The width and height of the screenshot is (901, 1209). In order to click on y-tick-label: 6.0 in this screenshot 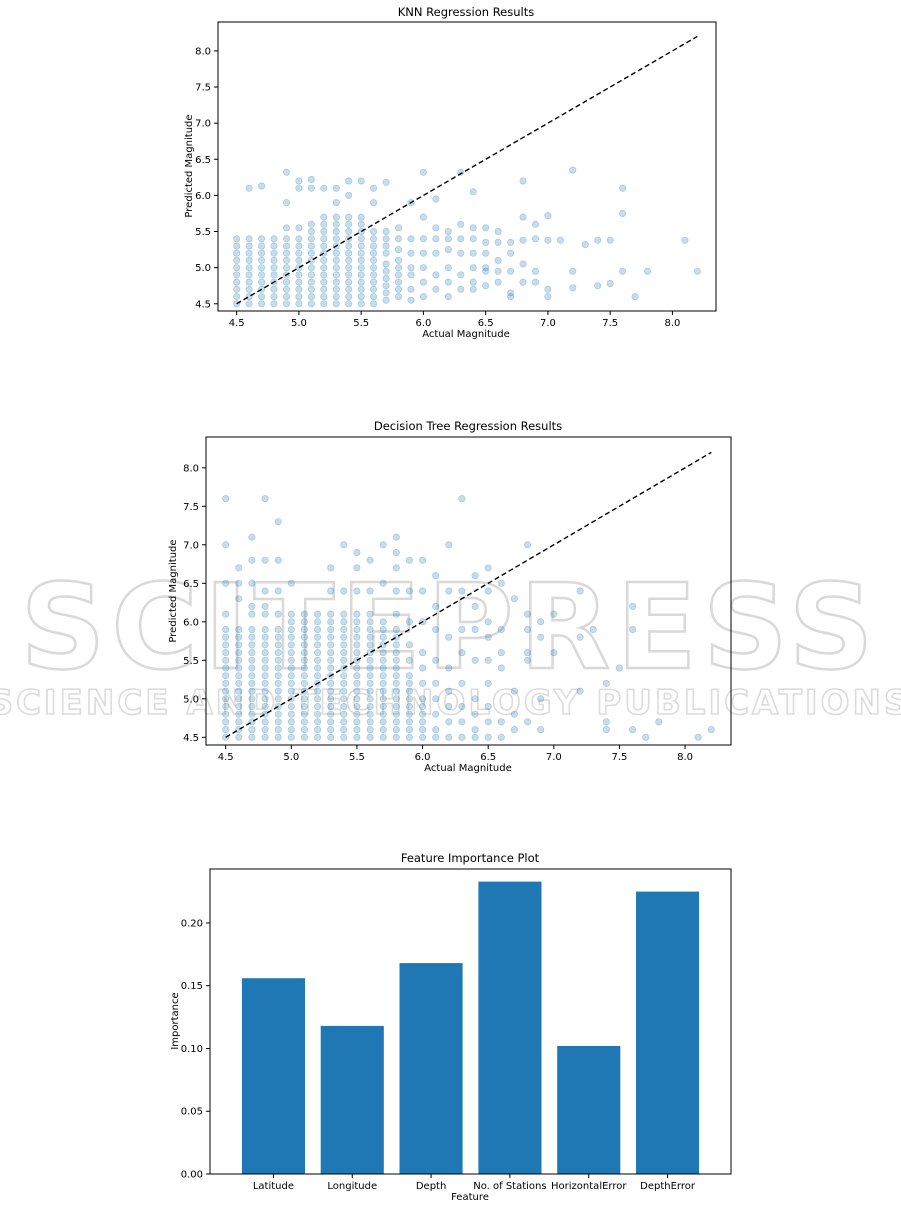, I will do `click(191, 622)`.